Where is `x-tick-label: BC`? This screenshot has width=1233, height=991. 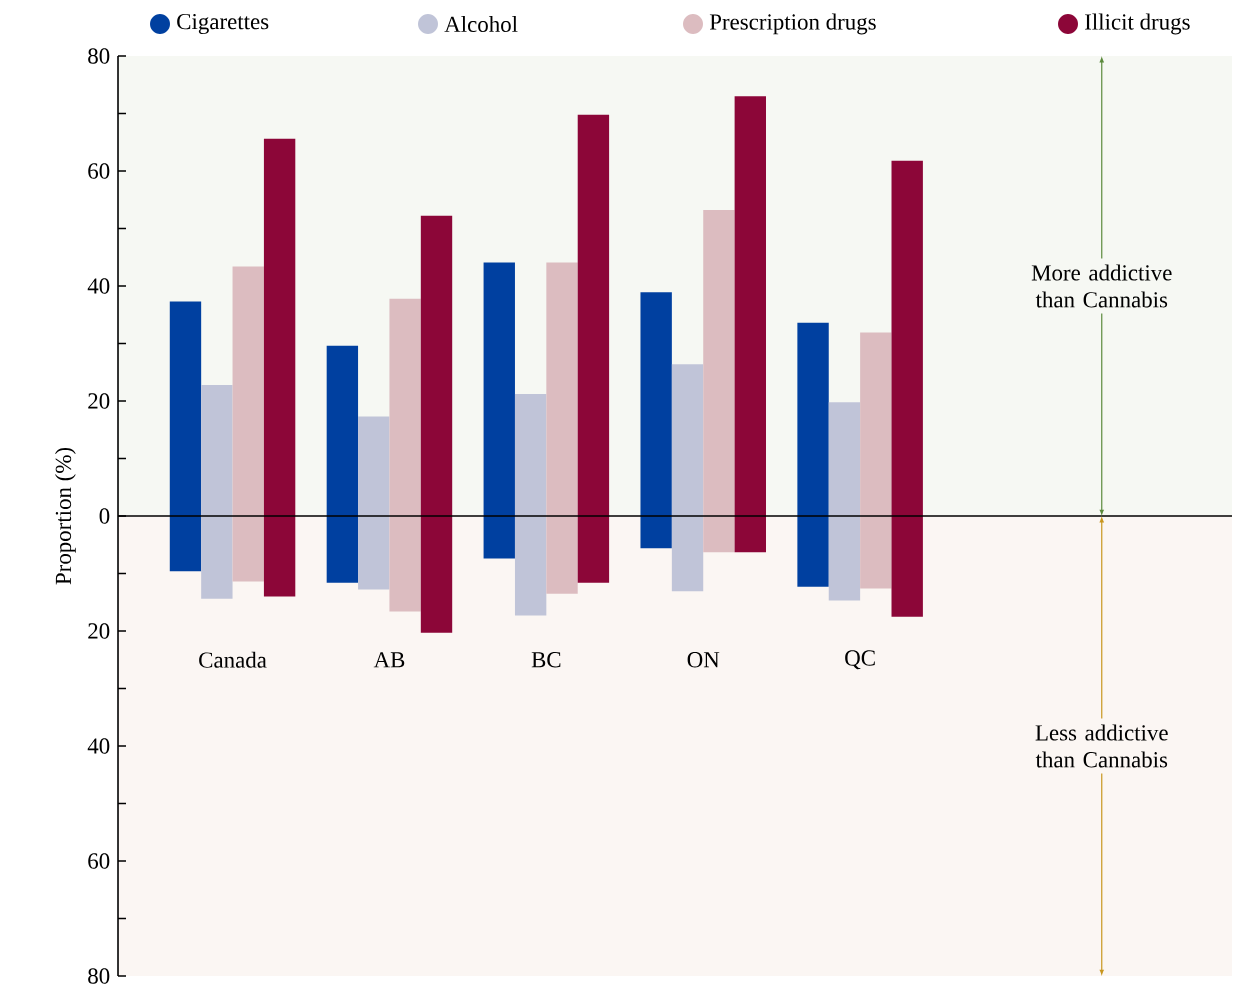 x-tick-label: BC is located at coordinates (546, 659).